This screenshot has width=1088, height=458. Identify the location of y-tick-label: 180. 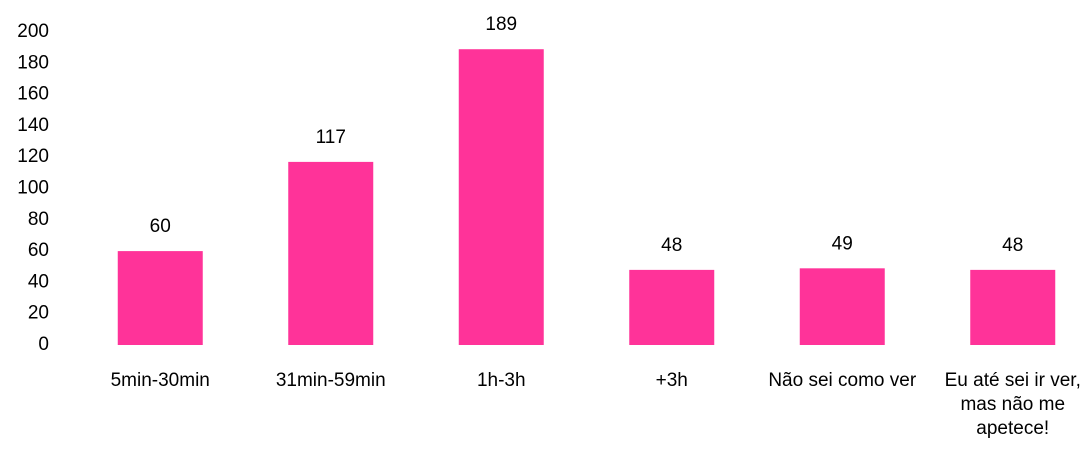
(33, 62).